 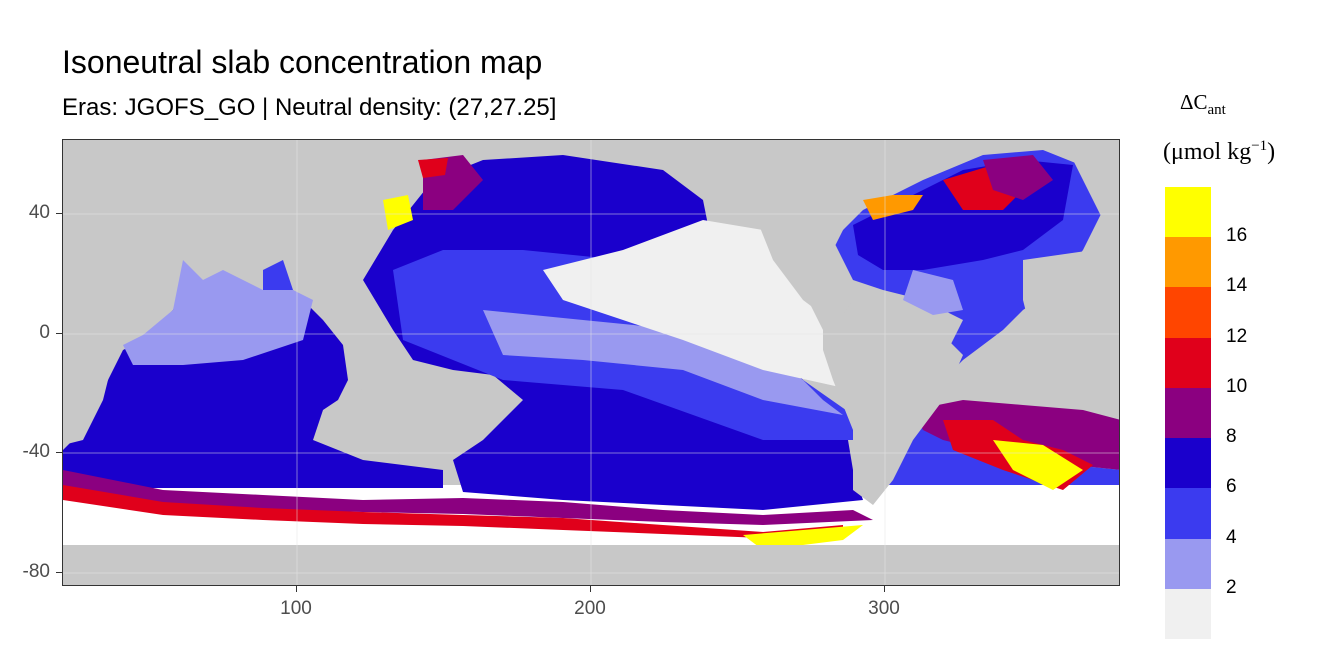 What do you see at coordinates (803, 537) in the screenshot?
I see `ross-sea-yellow` at bounding box center [803, 537].